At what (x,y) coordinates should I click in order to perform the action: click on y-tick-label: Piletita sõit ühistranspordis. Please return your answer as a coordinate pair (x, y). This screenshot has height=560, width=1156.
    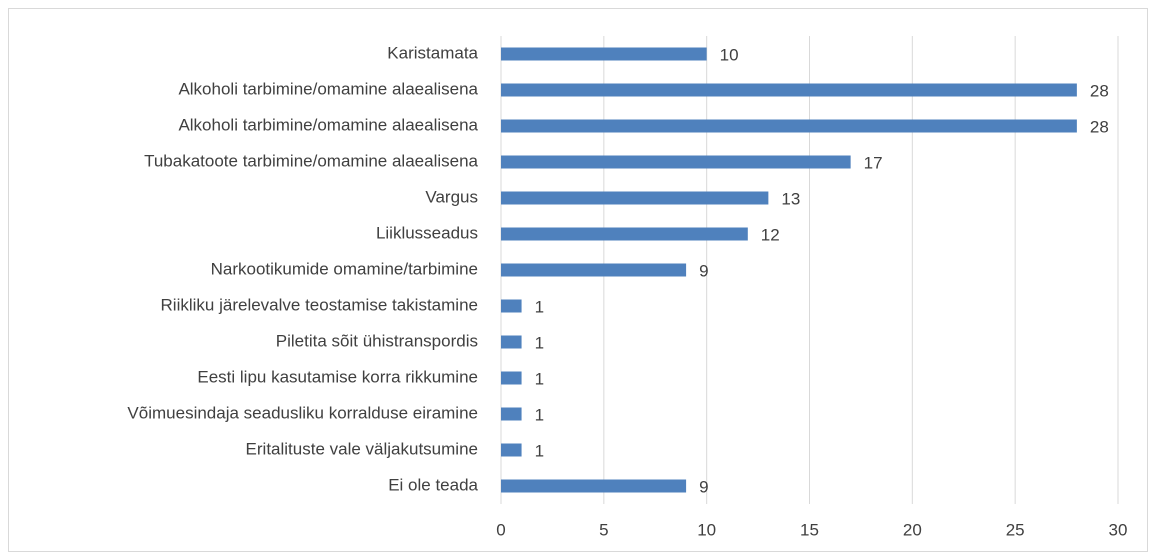
    Looking at the image, I should click on (377, 340).